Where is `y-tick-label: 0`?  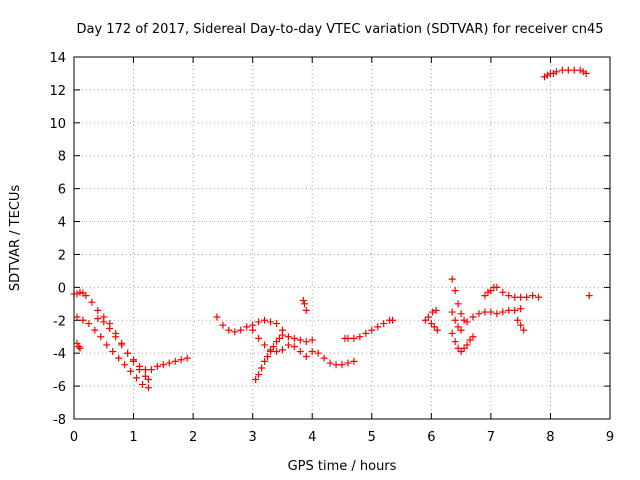 y-tick-label: 0 is located at coordinates (62, 288).